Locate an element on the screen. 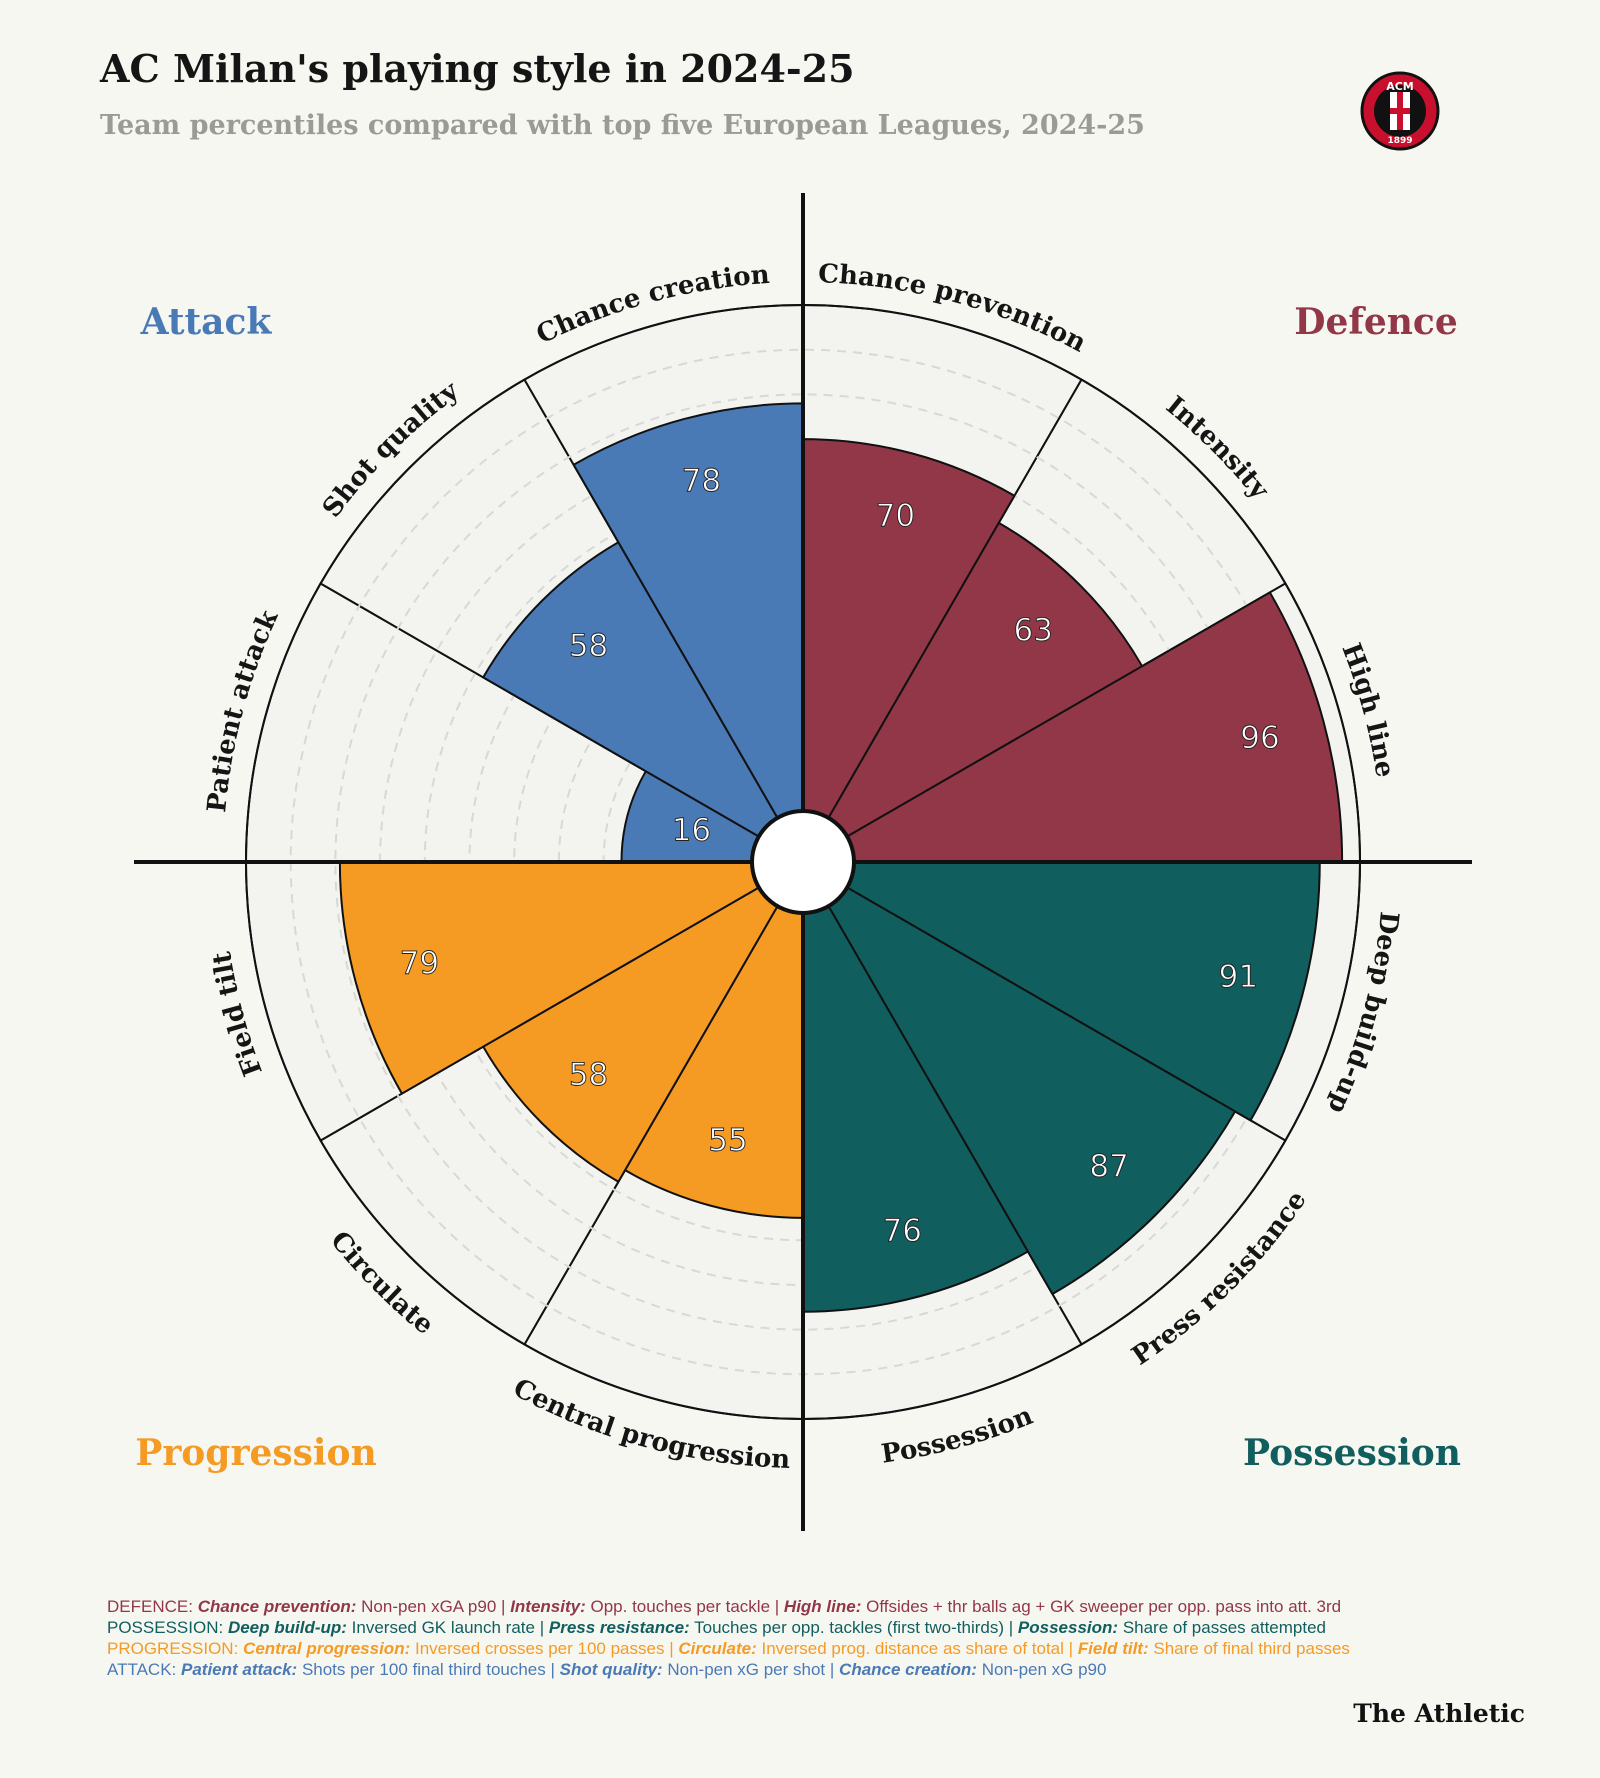 This screenshot has height=1778, width=1600. source: The Athletic is located at coordinates (1439, 1713).